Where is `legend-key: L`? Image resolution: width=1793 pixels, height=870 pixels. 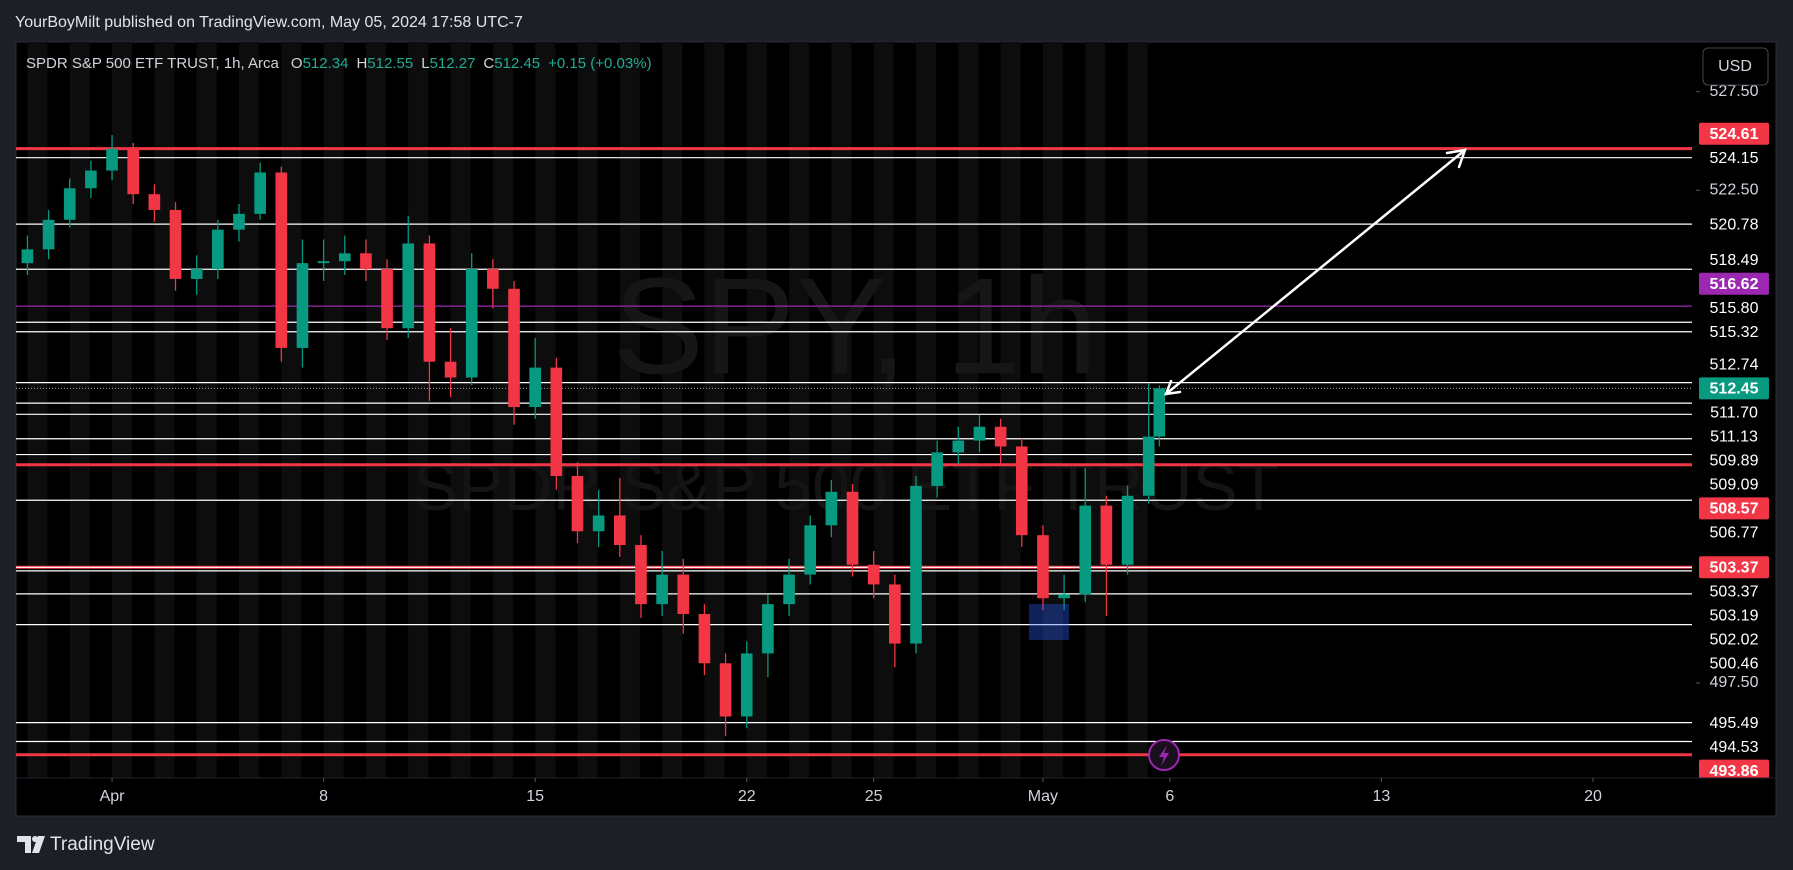
legend-key: L is located at coordinates (425, 63).